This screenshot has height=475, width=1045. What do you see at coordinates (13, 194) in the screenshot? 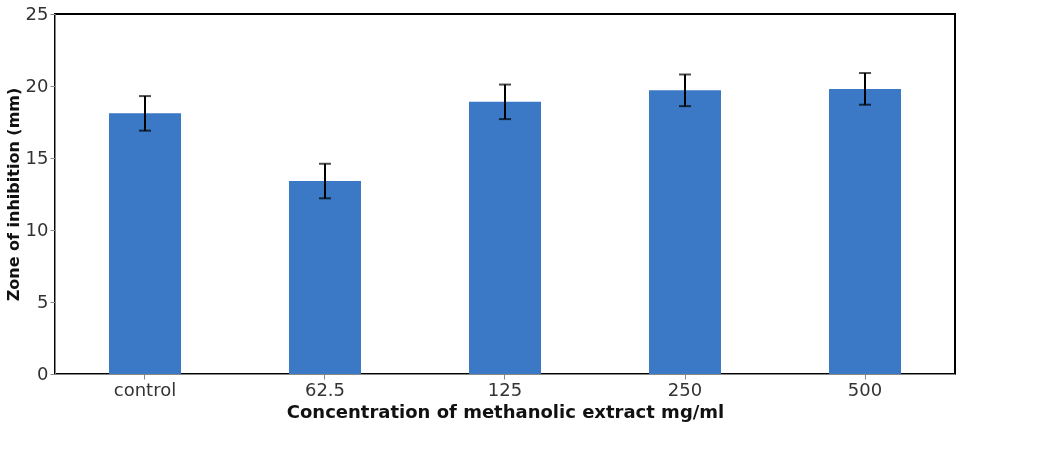
I see `y-axis-title: Zone of inhibition (mm)` at bounding box center [13, 194].